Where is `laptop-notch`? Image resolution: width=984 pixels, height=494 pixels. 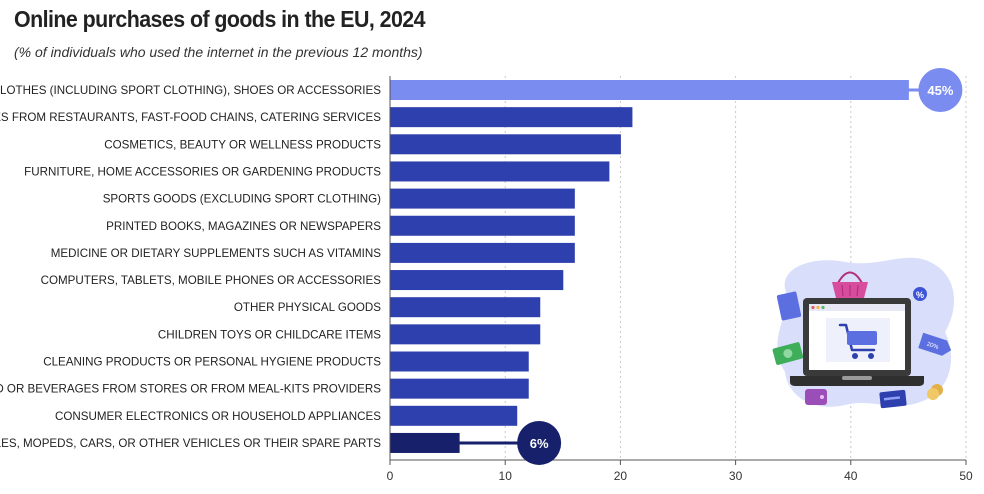
laptop-notch is located at coordinates (857, 378).